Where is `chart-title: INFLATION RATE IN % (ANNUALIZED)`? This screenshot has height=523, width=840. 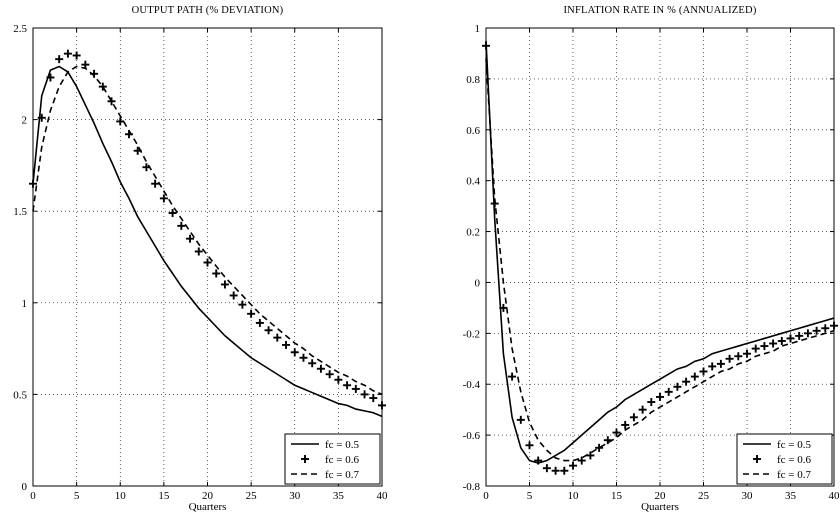
chart-title: INFLATION RATE IN % (ANNUALIZED) is located at coordinates (659, 10).